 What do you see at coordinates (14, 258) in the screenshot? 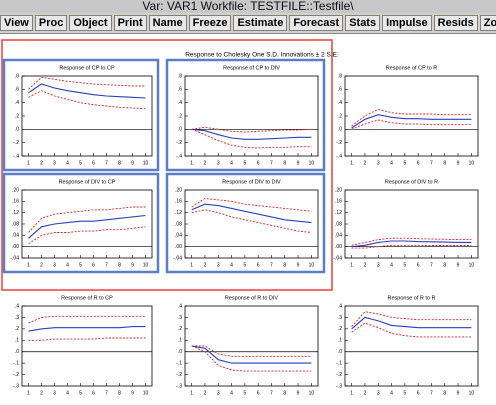
I see `y-tick-label: -.04` at bounding box center [14, 258].